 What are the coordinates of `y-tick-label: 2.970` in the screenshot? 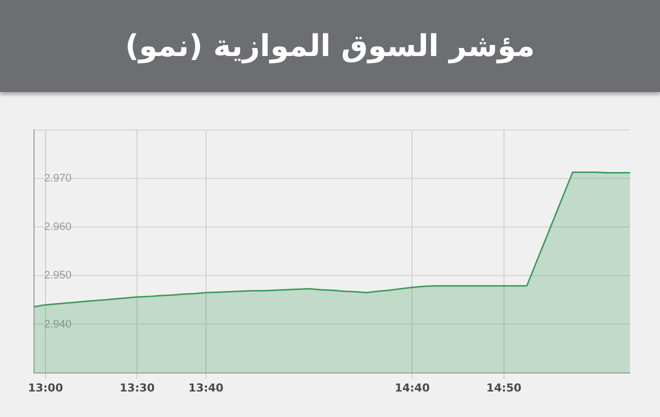 It's located at (58, 178).